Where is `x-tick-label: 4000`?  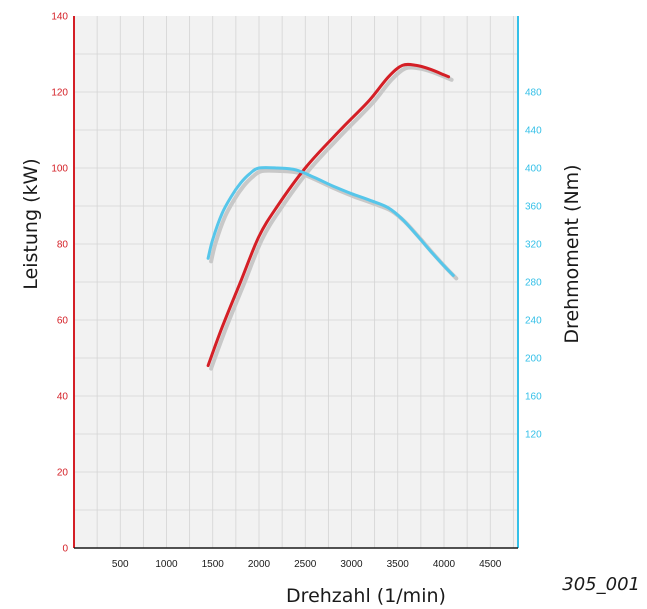
x-tick-label: 4000 is located at coordinates (444, 564).